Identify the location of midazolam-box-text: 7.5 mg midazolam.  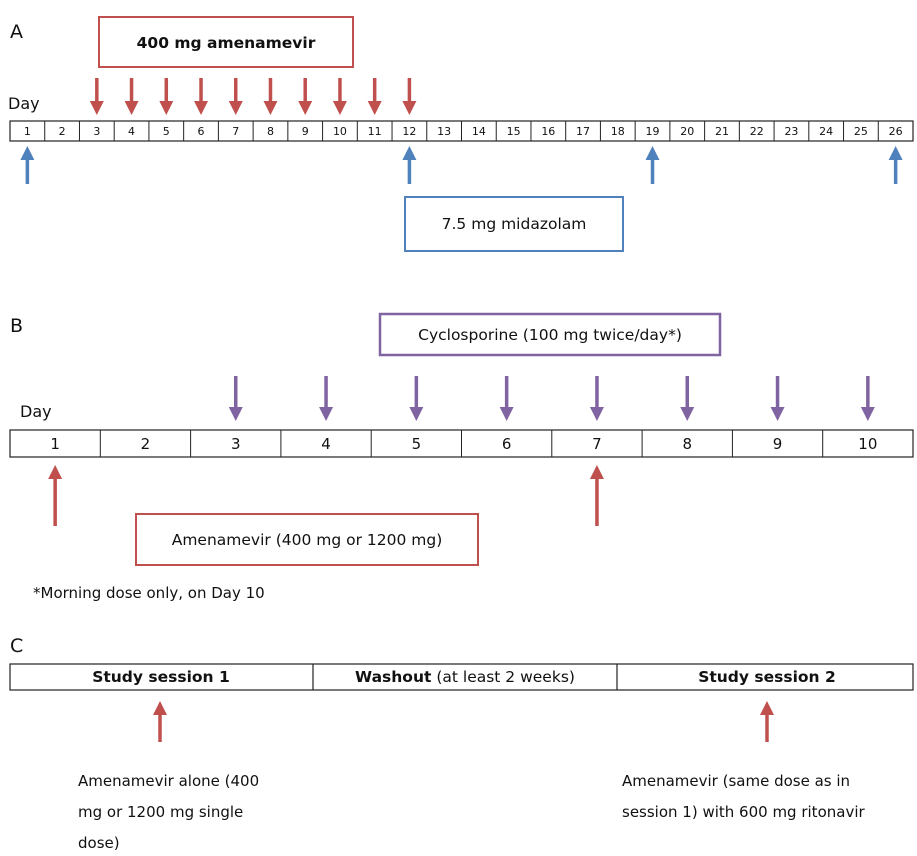
(514, 224).